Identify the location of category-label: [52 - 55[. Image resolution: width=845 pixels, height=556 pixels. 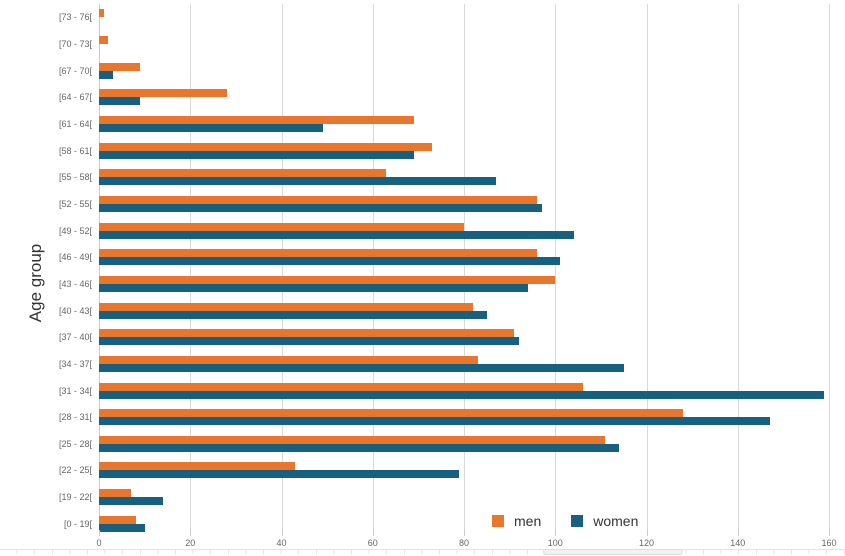
(75, 203).